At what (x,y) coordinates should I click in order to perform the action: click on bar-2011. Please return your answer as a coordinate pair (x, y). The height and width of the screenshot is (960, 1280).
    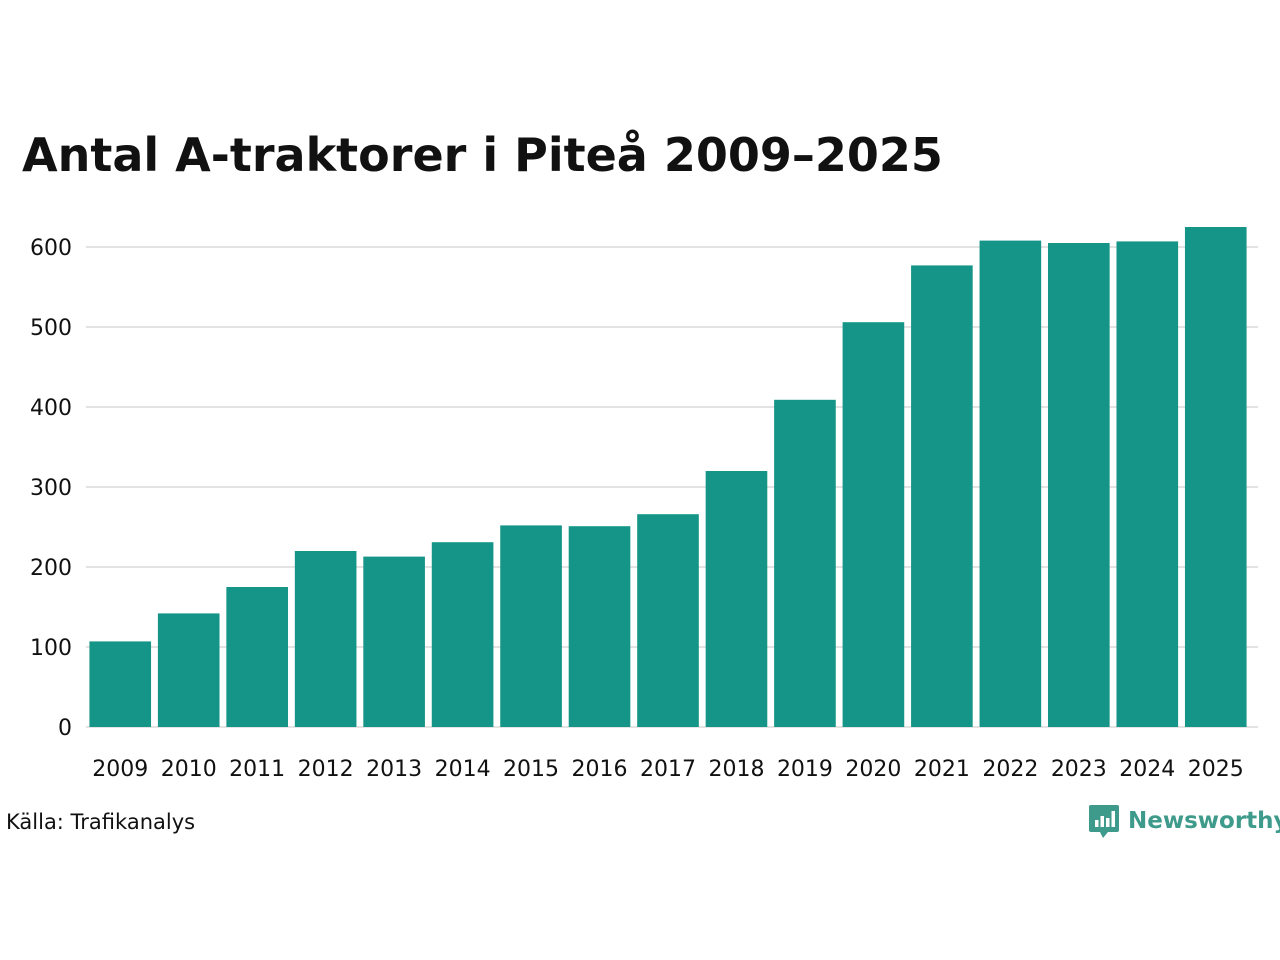
    Looking at the image, I should click on (257, 657).